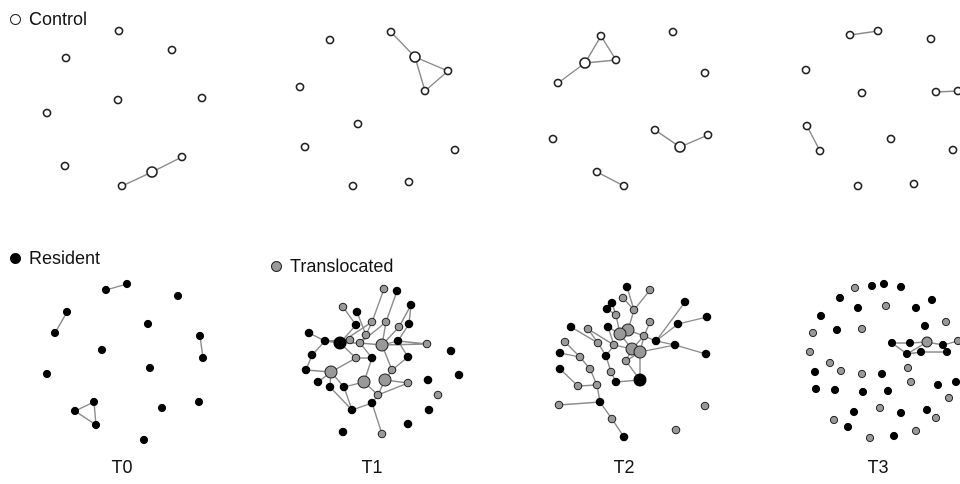 The width and height of the screenshot is (960, 484). I want to click on t2-edge, so click(690, 349).